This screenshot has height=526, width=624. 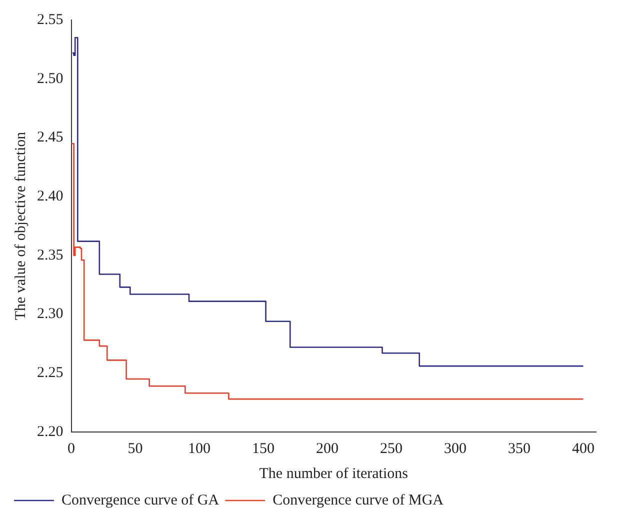 I want to click on x-tick-label: 100, so click(x=199, y=448).